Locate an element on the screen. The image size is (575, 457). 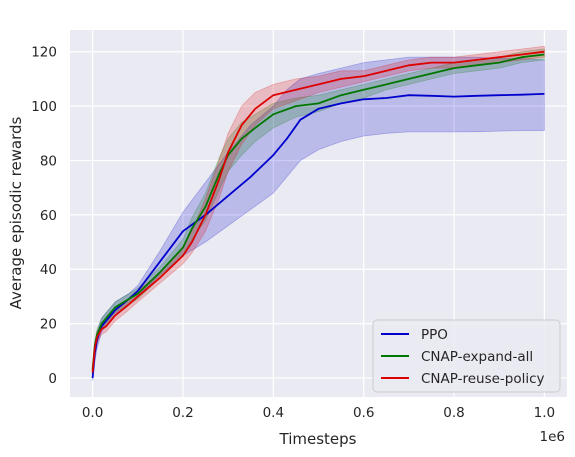
x-tick-label: 0.6 is located at coordinates (363, 413).